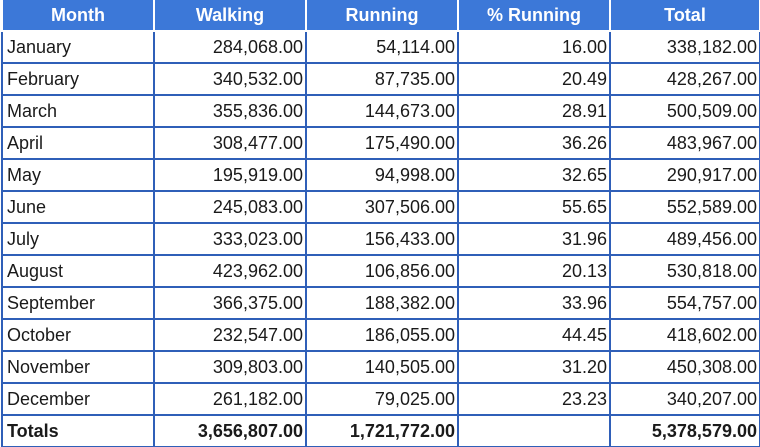  What do you see at coordinates (534, 367) in the screenshot?
I see `percent-running-cell: 31.20` at bounding box center [534, 367].